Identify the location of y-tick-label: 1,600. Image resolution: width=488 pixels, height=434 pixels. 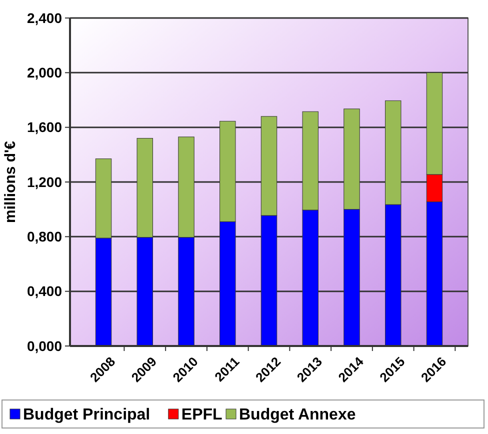
(44, 127).